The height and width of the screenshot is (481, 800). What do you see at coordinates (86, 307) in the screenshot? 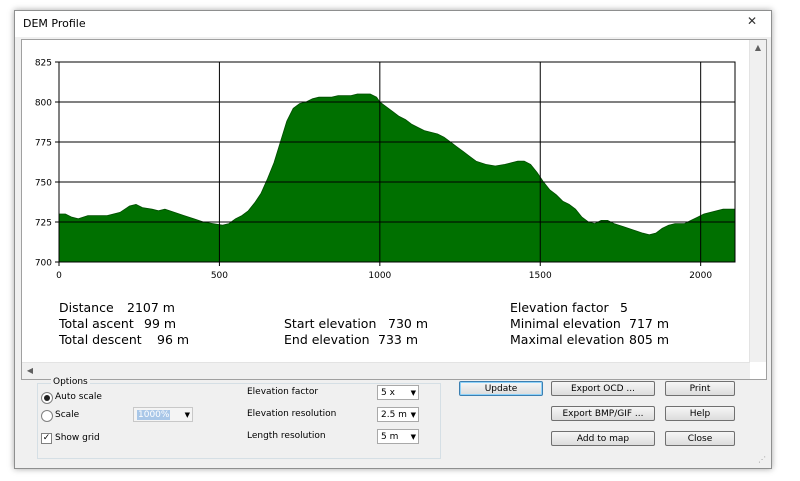
I see `distance-label: Distance` at bounding box center [86, 307].